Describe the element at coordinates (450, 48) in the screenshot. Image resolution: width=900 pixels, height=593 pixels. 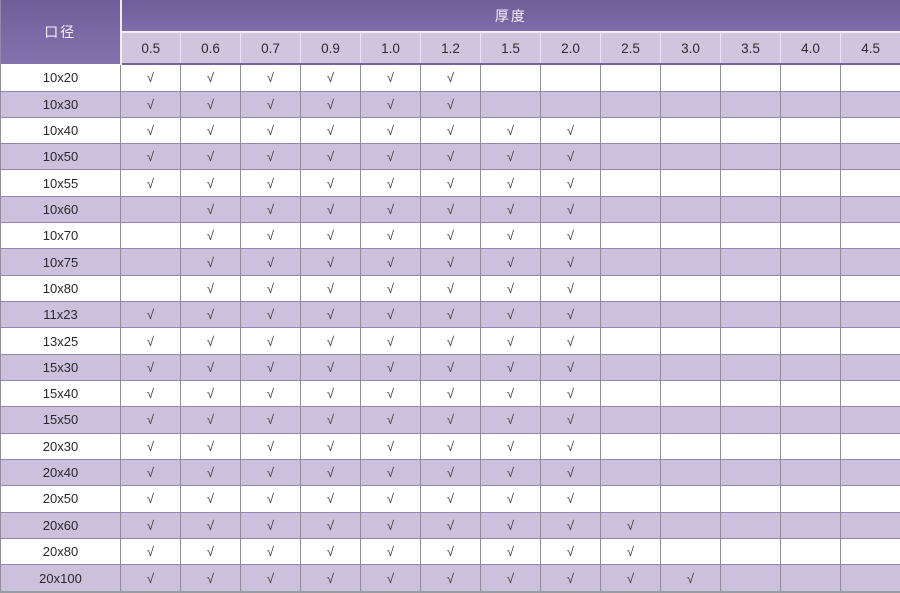
I see `thickness-column-header: 1.2` at that location.